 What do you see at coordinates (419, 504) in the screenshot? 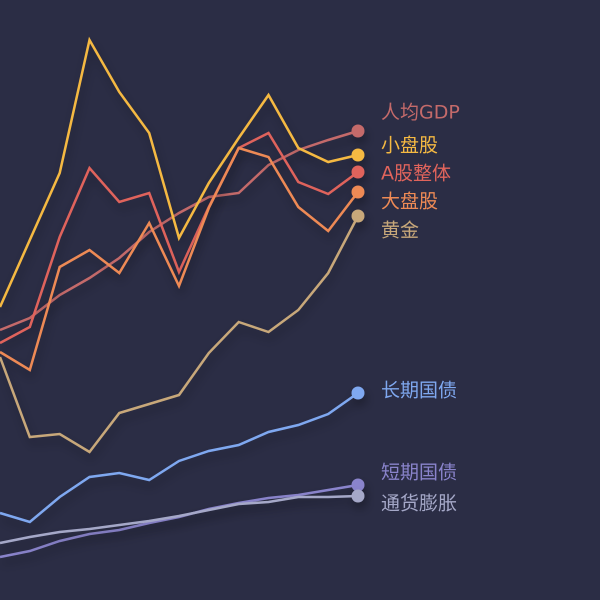
I see `series-label: 通货膨胀` at bounding box center [419, 504].